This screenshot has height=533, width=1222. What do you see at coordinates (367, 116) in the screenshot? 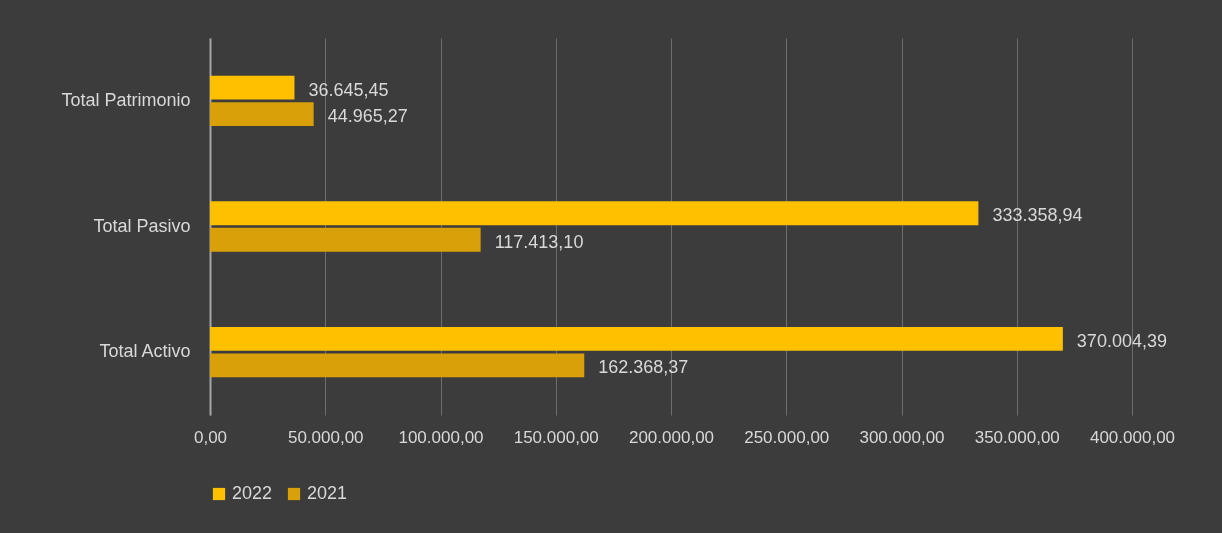
I see `data-label: 44.965,27` at bounding box center [367, 116].